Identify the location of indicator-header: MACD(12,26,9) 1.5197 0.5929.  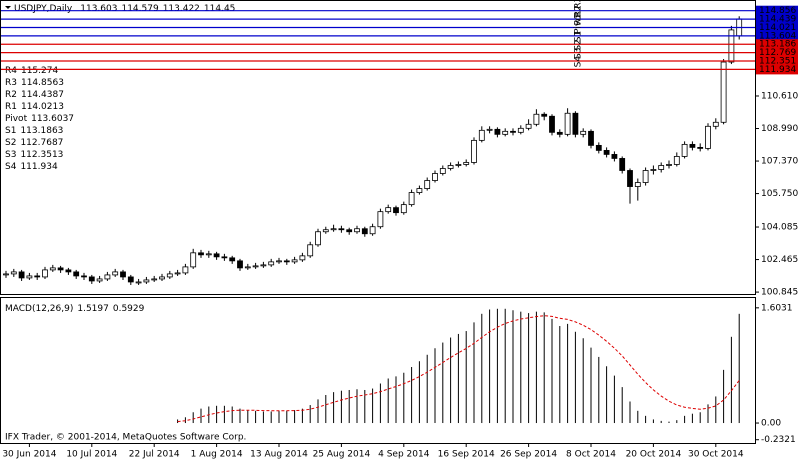
(75, 309).